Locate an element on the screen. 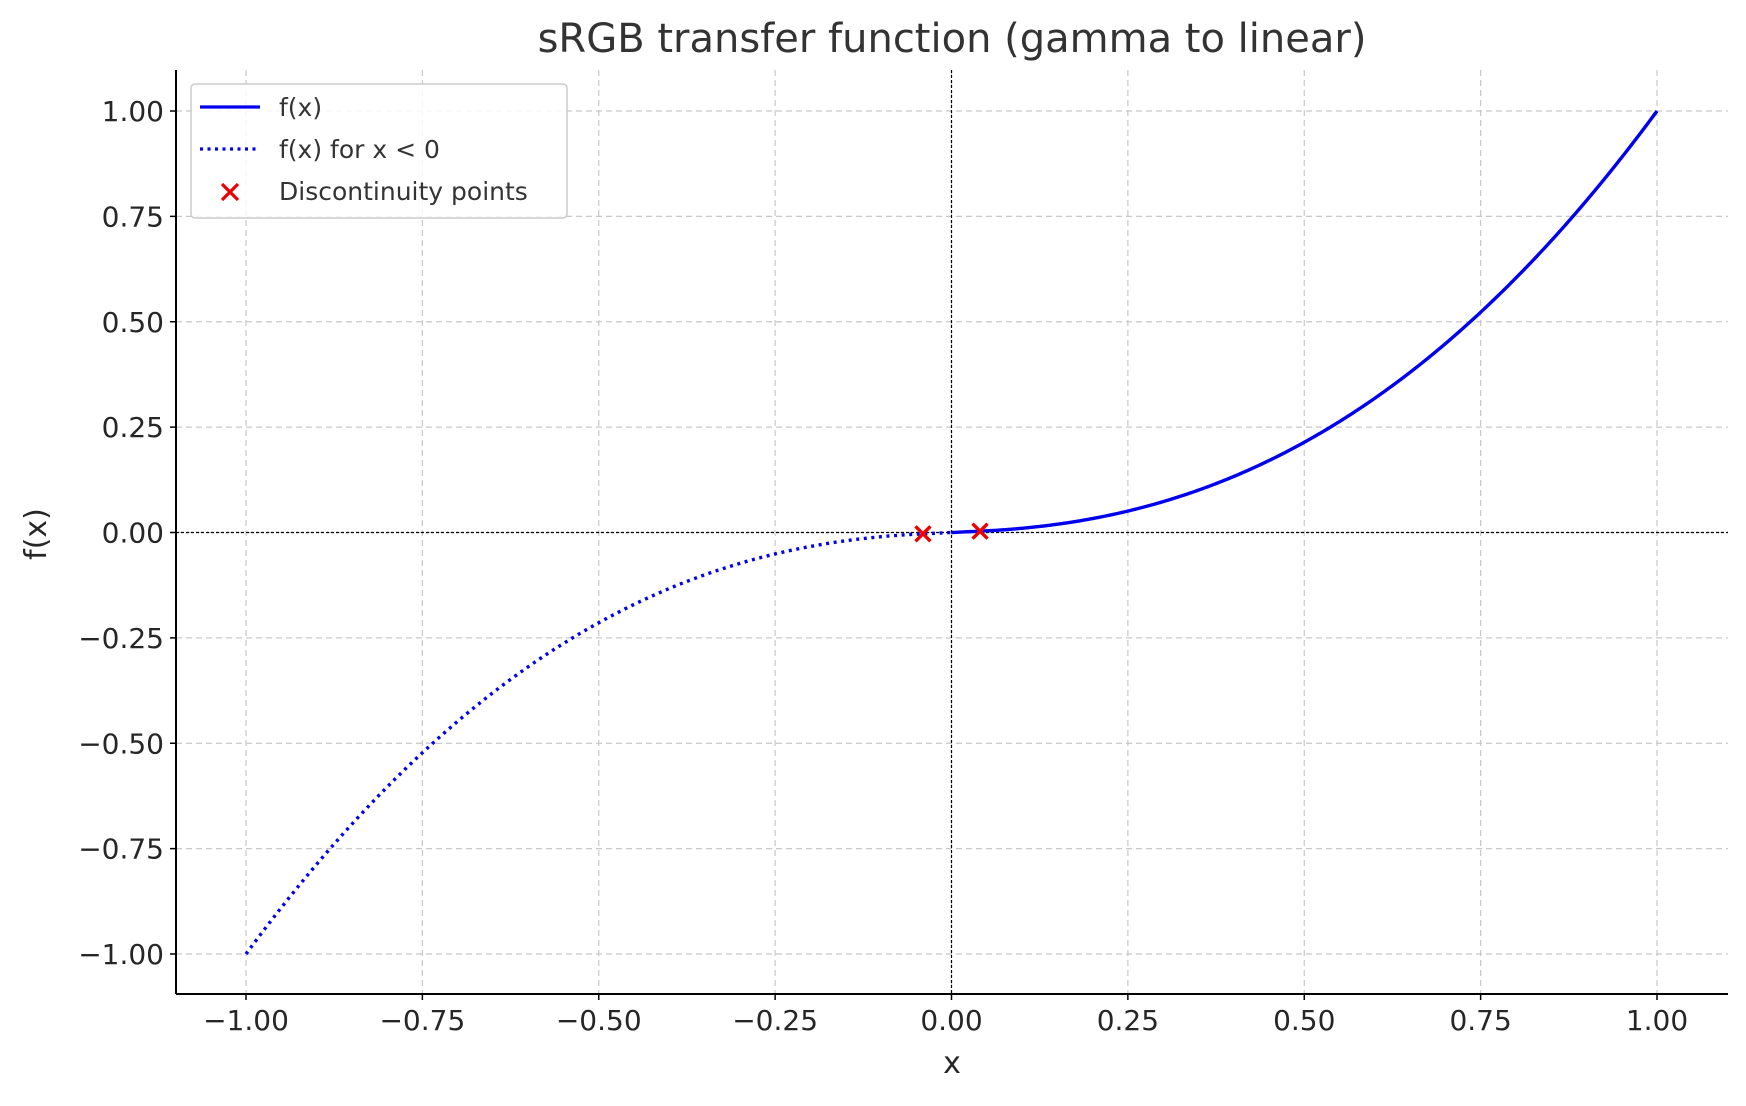 The height and width of the screenshot is (1106, 1746). legend-label-fx: f(x) is located at coordinates (300, 107).